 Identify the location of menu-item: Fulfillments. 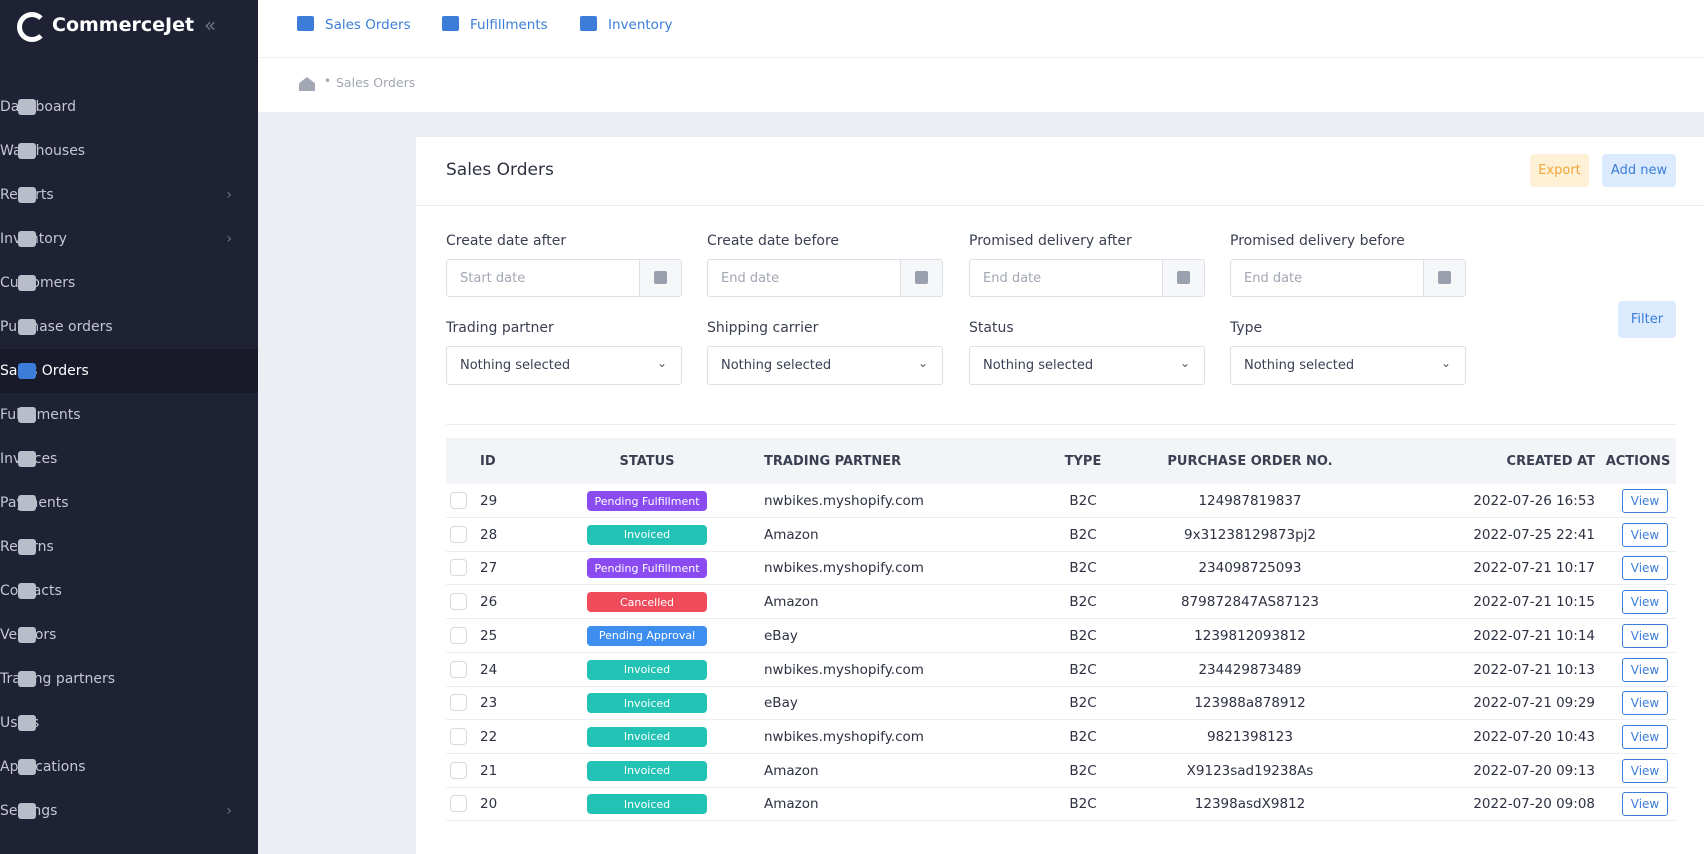
(129, 415).